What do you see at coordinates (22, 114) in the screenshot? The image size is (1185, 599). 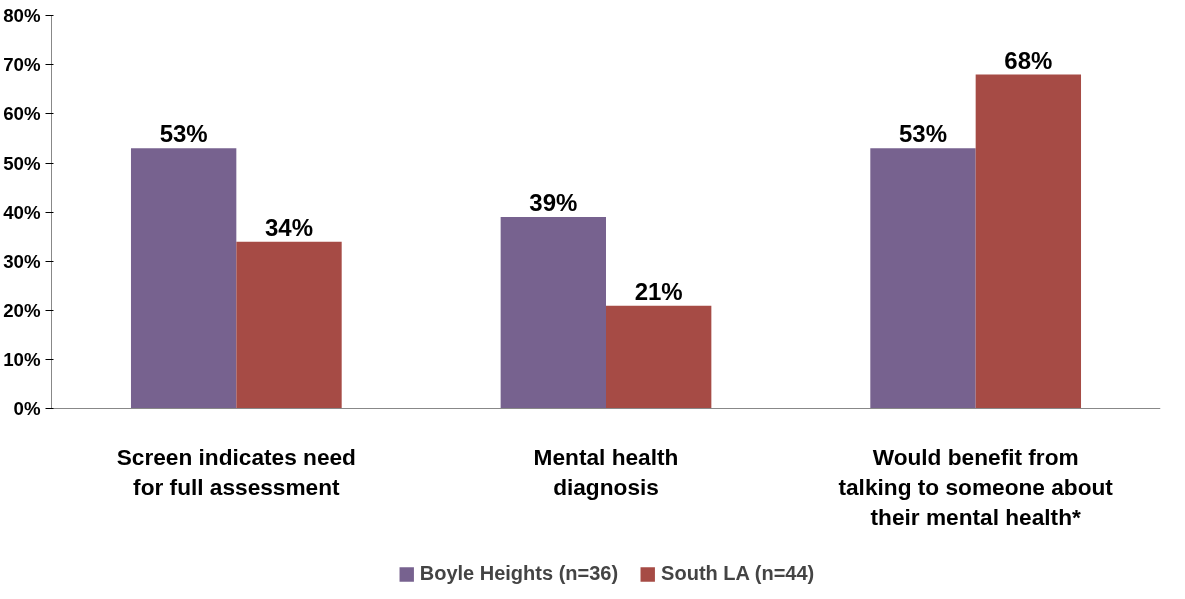 I see `y-tick-label: 60%` at bounding box center [22, 114].